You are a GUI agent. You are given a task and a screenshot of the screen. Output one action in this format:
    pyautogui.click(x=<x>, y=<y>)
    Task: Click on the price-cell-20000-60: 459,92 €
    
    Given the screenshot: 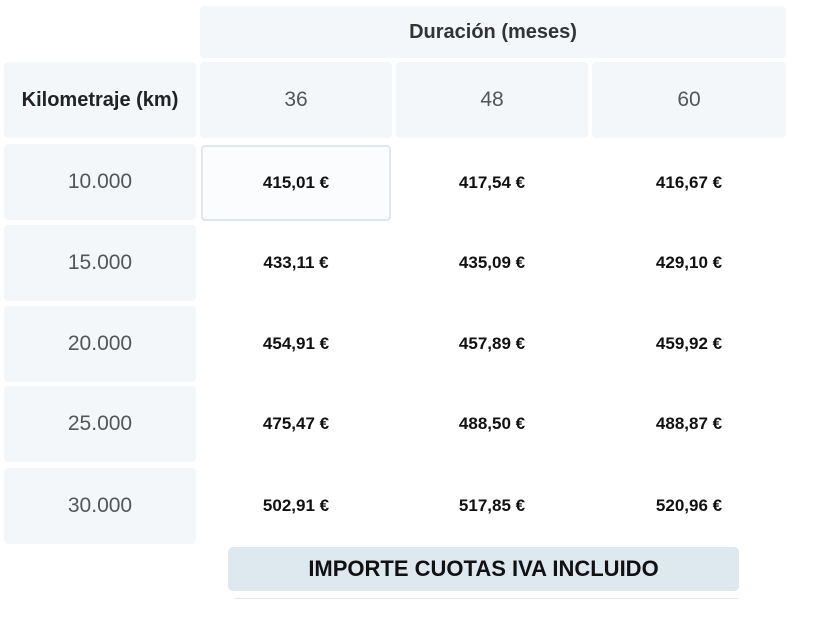 What is the action you would take?
    pyautogui.click(x=689, y=344)
    